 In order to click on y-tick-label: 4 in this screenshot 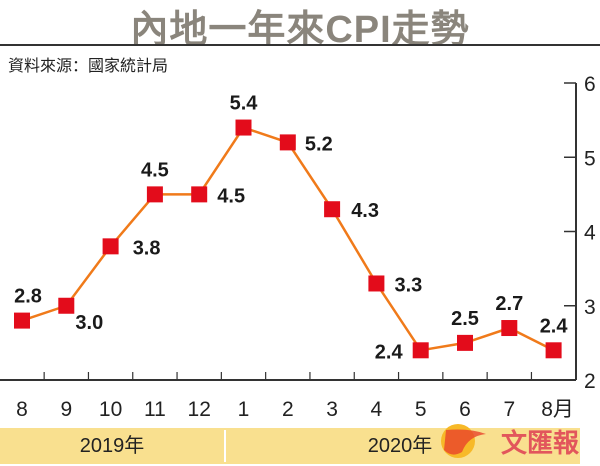, I will do `click(590, 233)`.